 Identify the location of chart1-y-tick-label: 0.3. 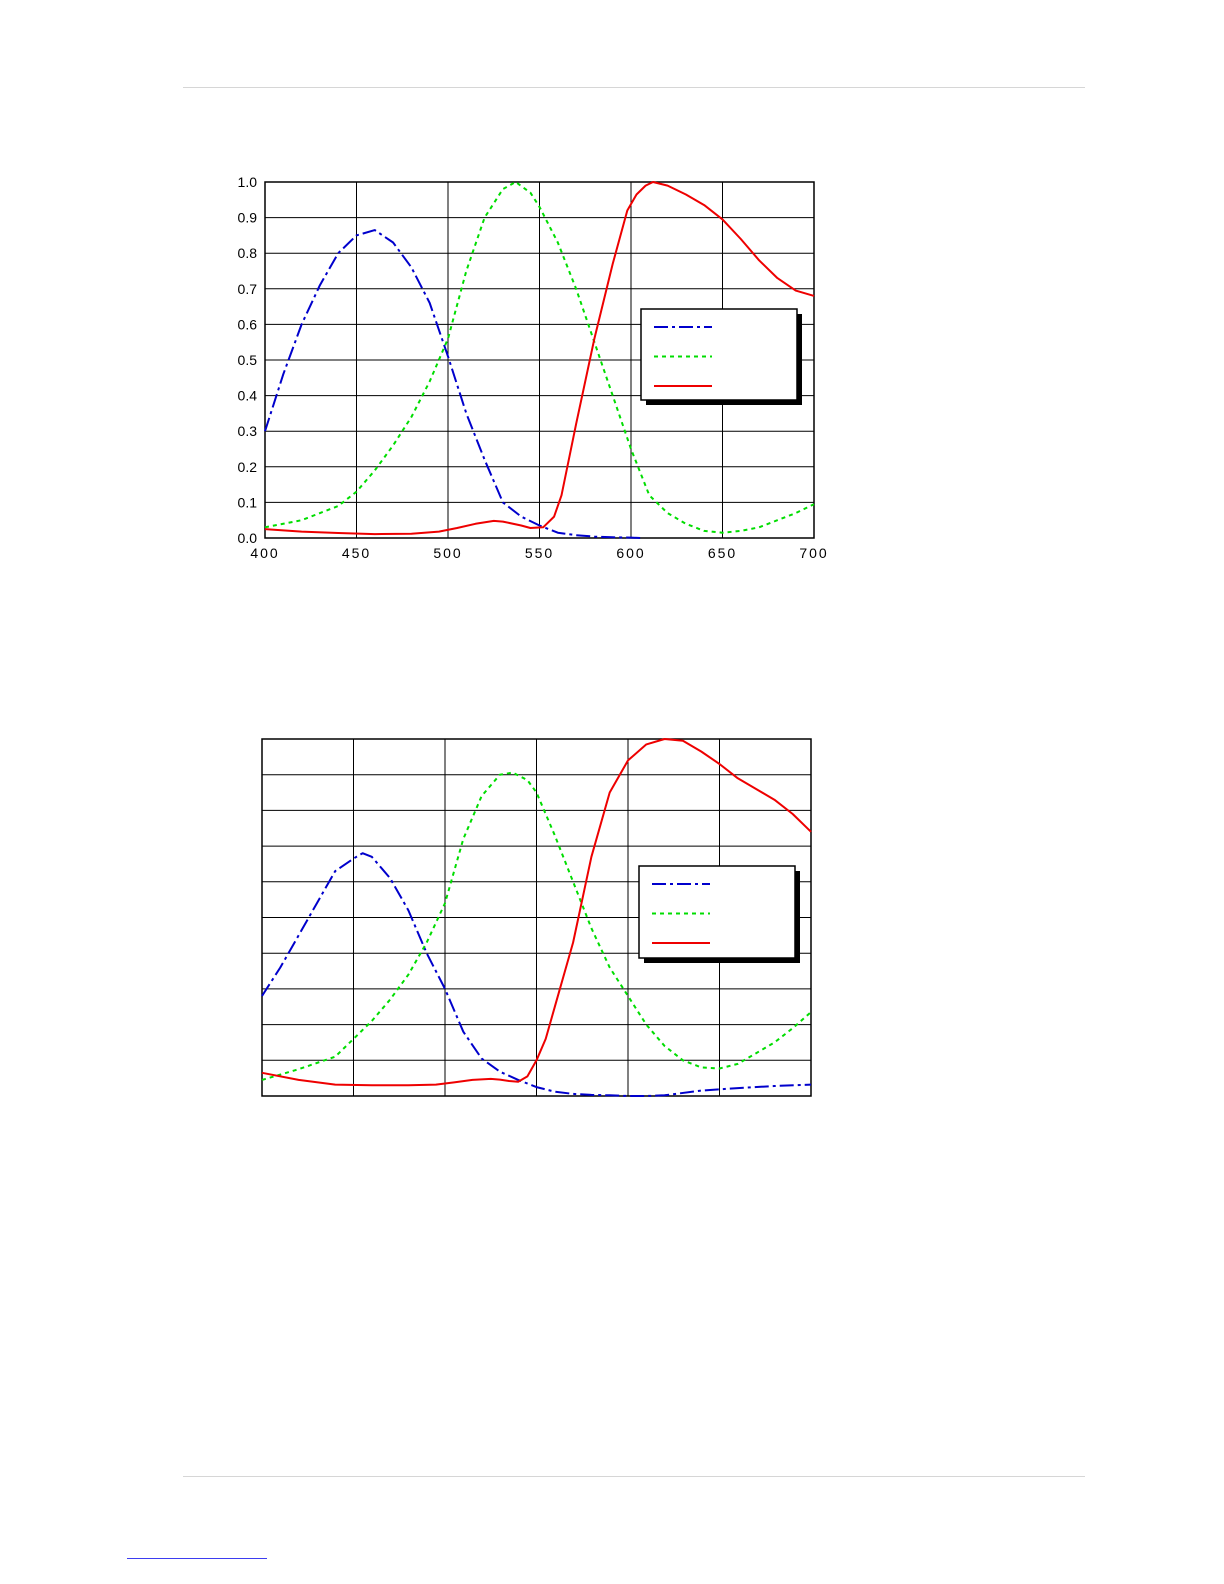
(248, 431).